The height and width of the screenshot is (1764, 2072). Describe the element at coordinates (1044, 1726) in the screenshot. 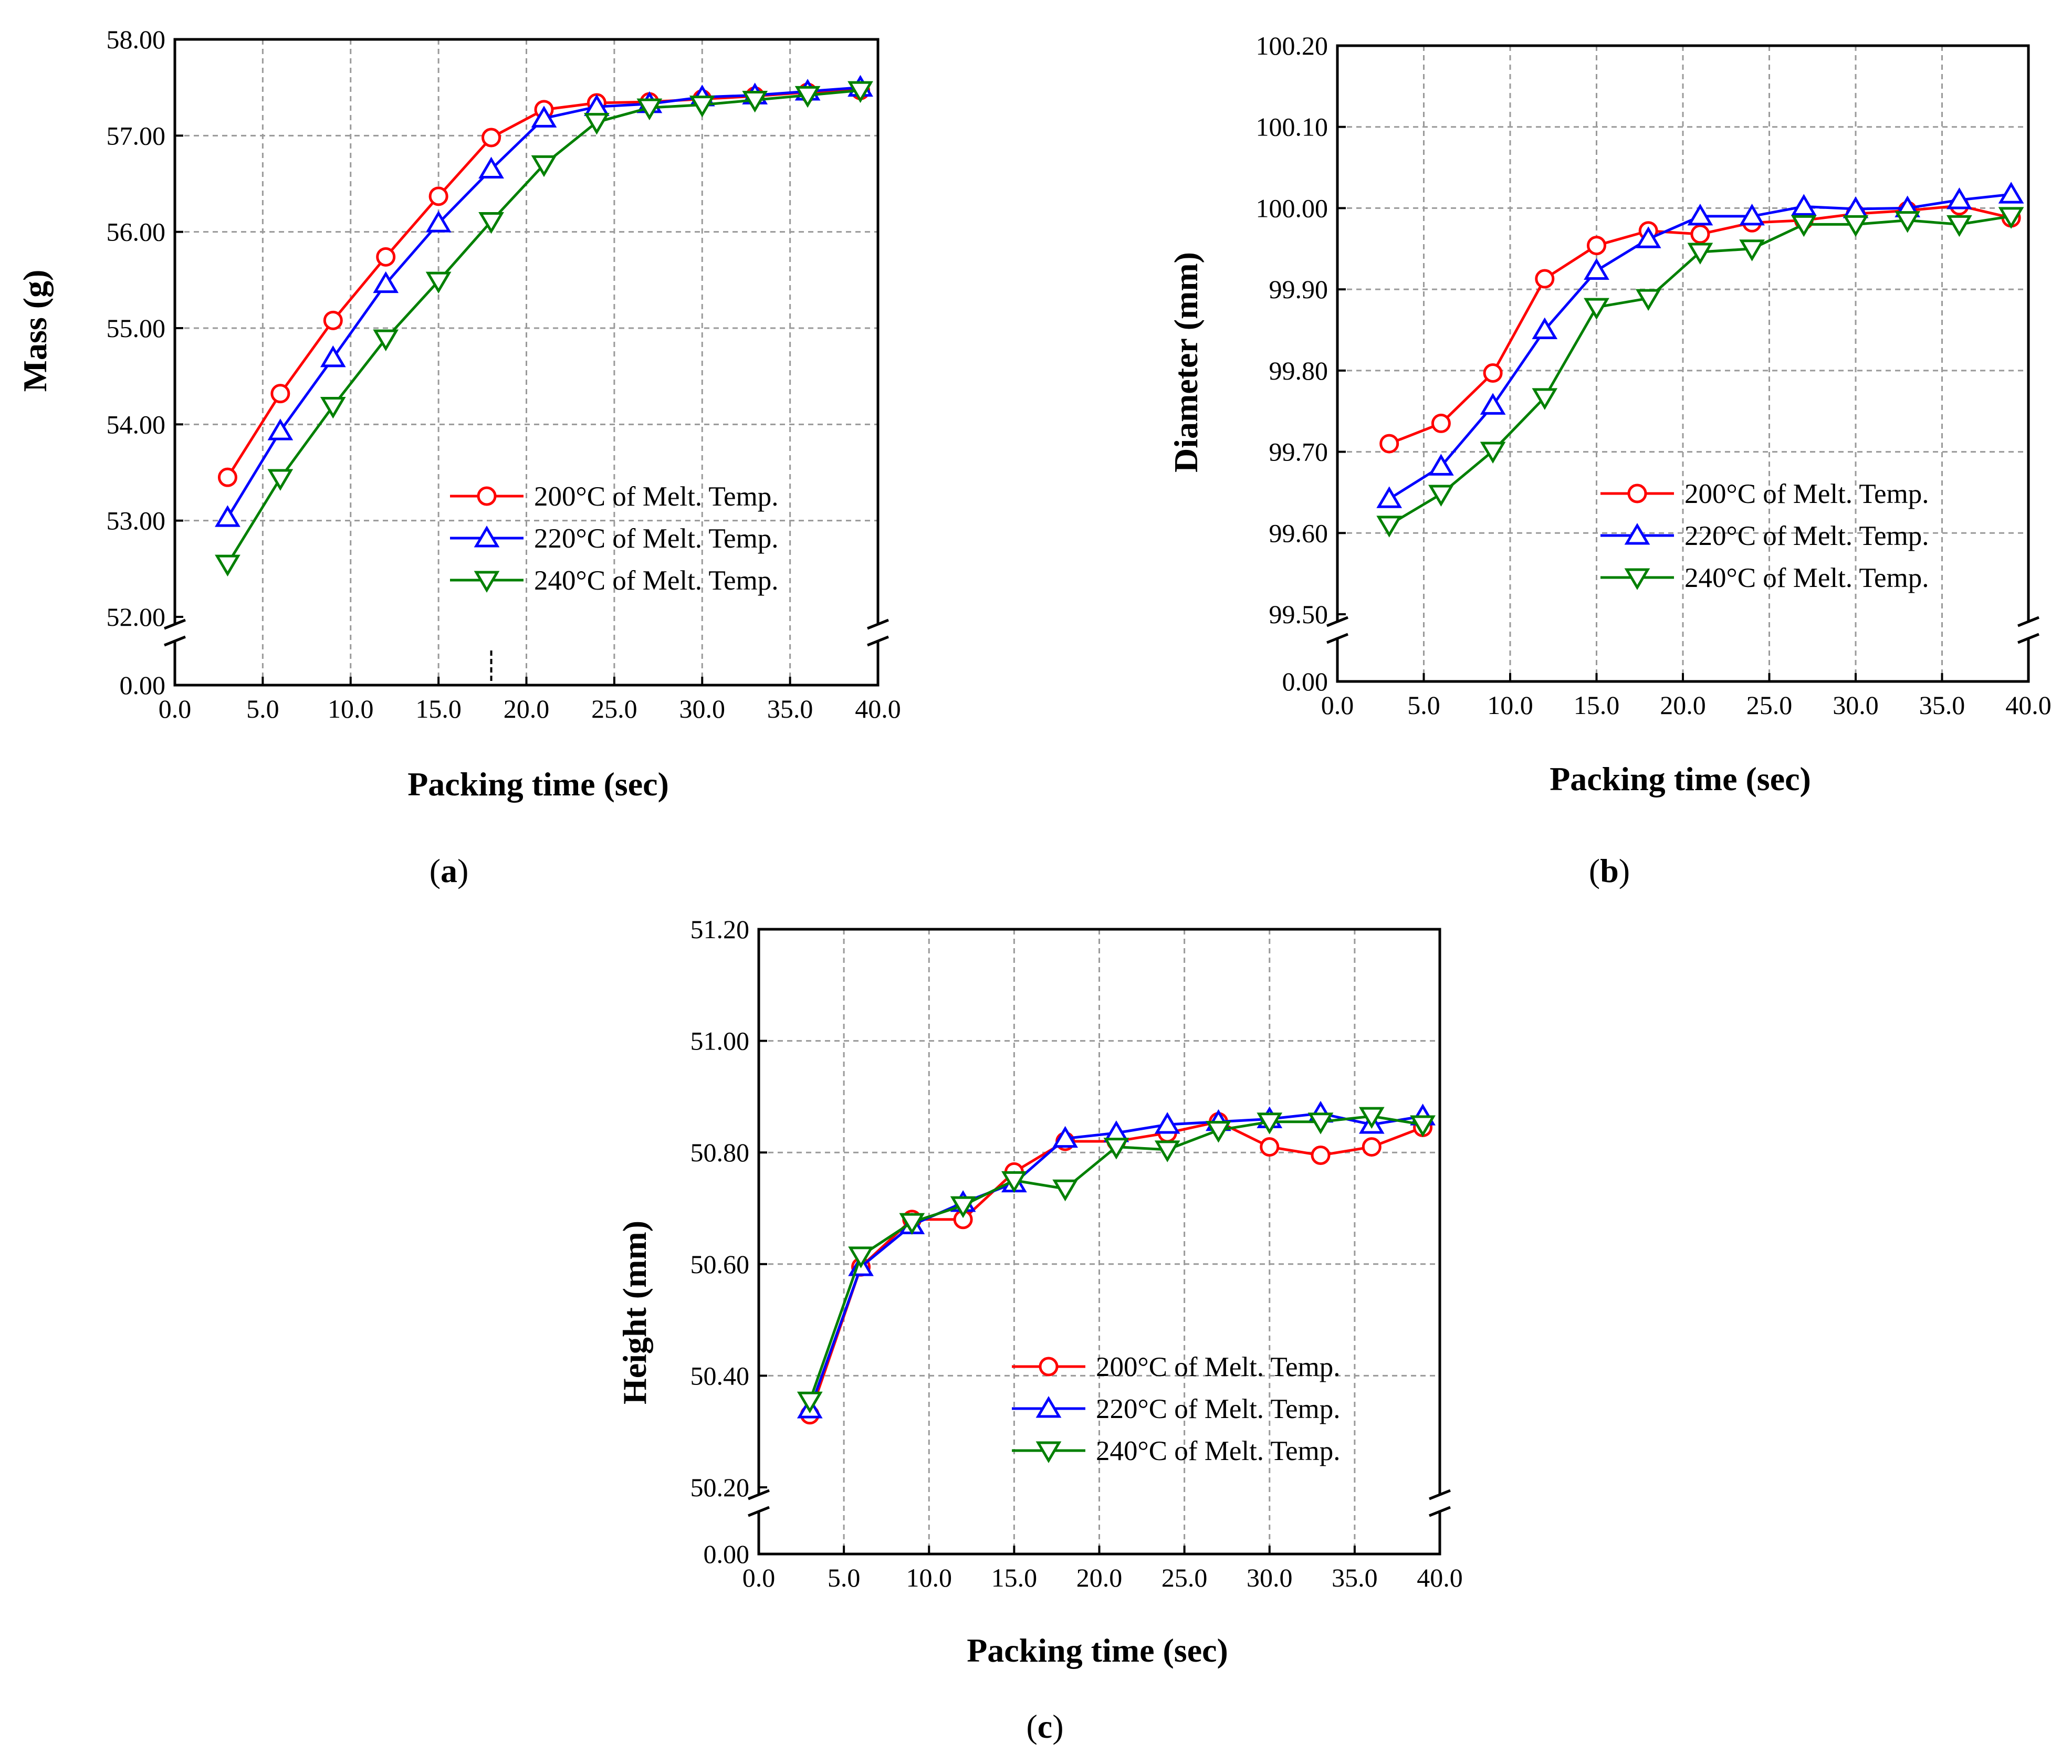

I see `panel-label: (c)` at that location.